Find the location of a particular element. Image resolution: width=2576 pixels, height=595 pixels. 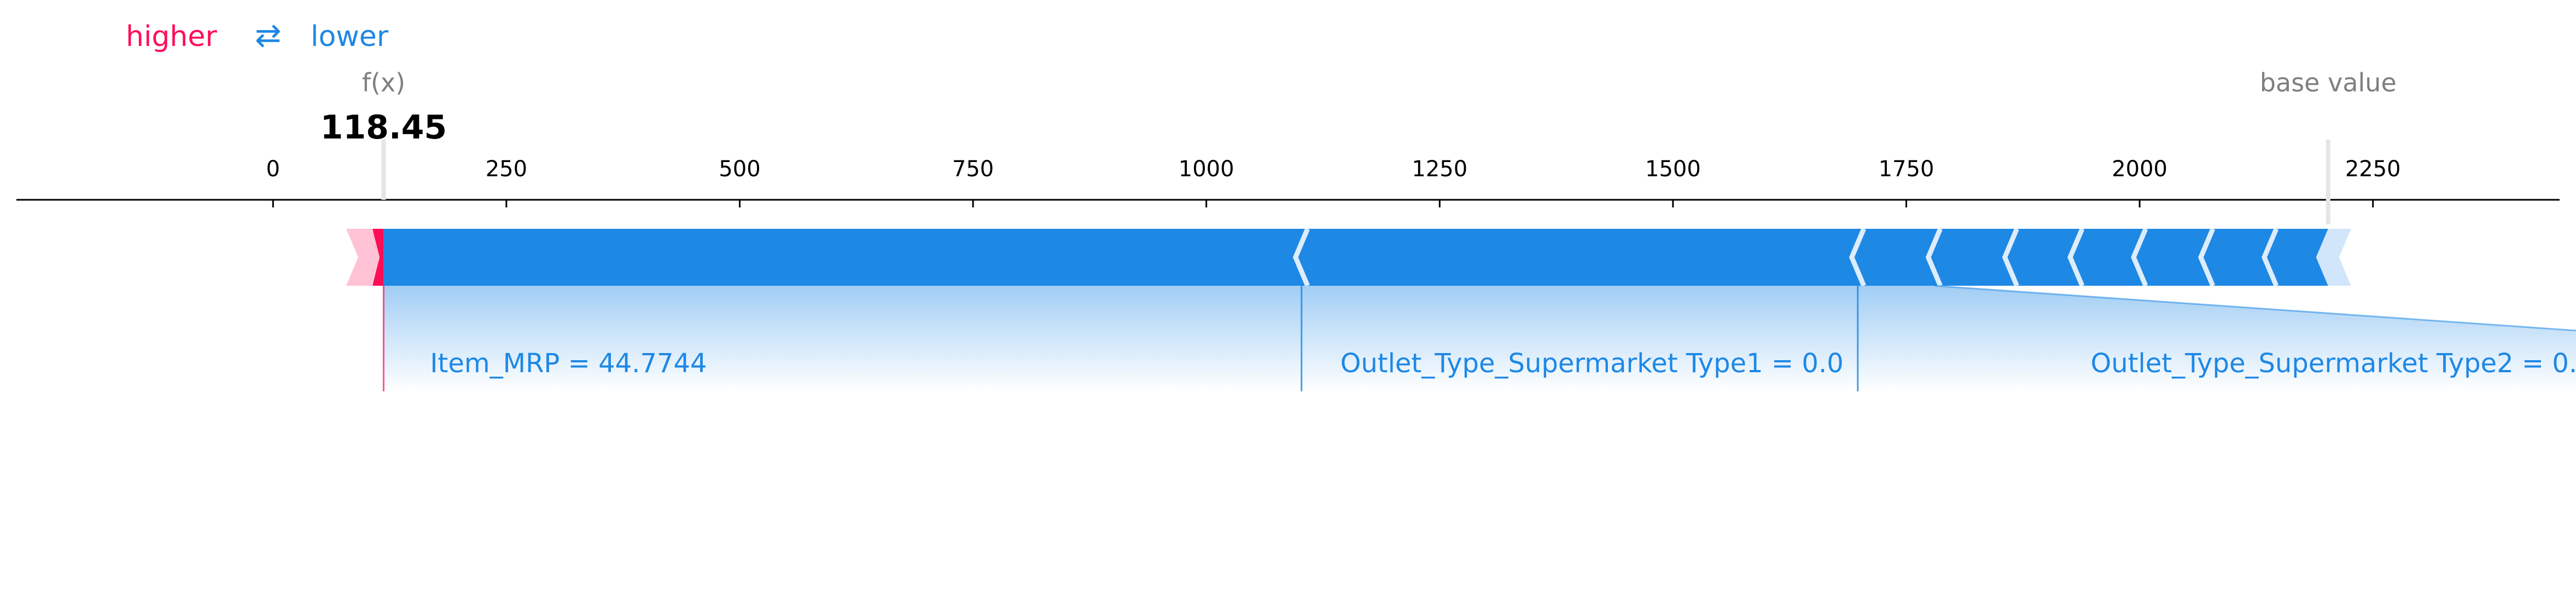

feature-label: Item_MRP = 44.7744 is located at coordinates (568, 363).